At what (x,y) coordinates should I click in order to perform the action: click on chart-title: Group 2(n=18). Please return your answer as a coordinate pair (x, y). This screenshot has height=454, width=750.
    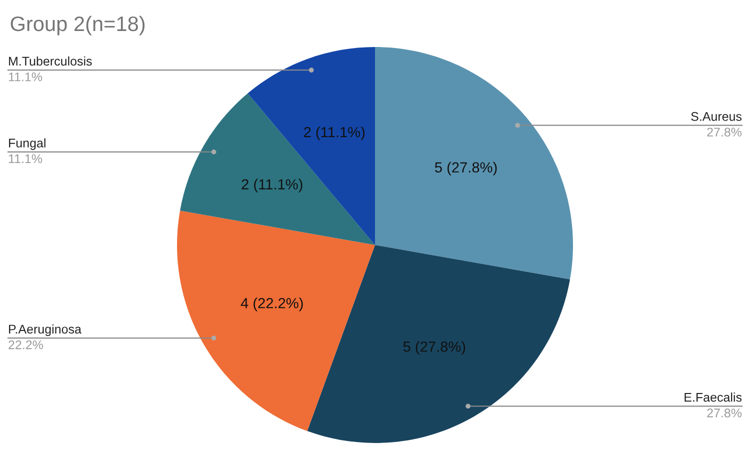
    Looking at the image, I should click on (77, 26).